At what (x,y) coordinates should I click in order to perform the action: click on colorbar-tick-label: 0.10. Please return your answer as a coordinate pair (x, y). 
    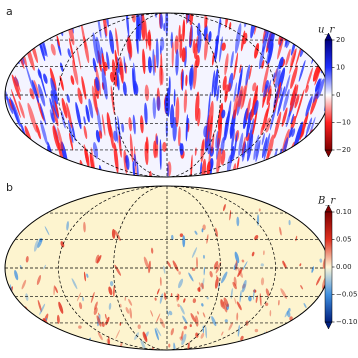
    Looking at the image, I should click on (344, 212).